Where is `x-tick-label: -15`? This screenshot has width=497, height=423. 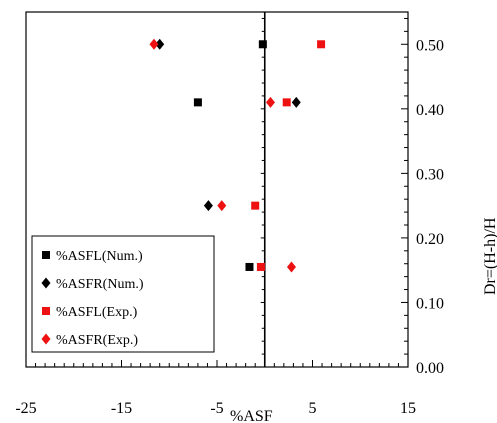
x-tick-label: -15 is located at coordinates (121, 408).